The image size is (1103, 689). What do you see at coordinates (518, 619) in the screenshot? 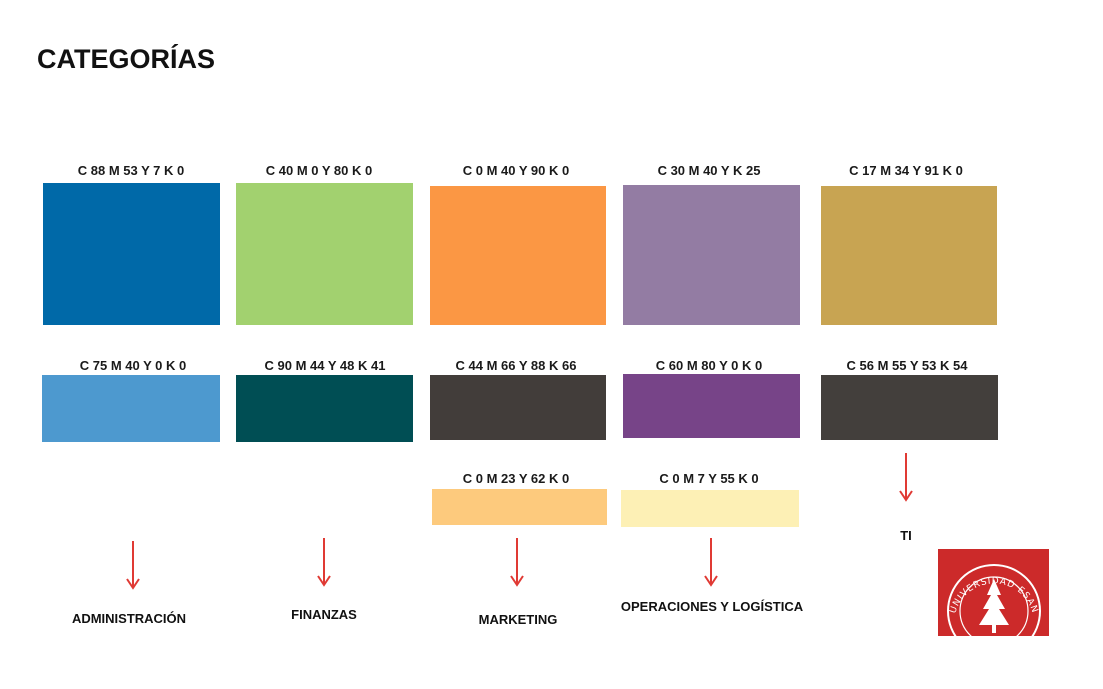
I see `category-label-marketing: MARKETING` at bounding box center [518, 619].